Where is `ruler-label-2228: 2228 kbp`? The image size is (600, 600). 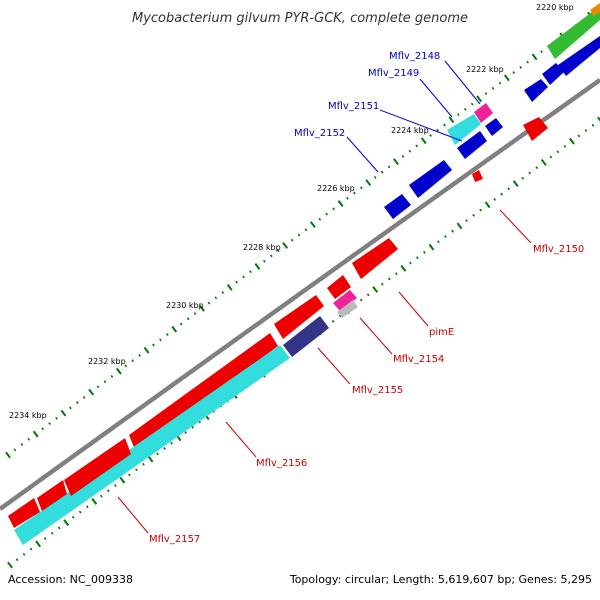 ruler-label-2228: 2228 kbp is located at coordinates (262, 247).